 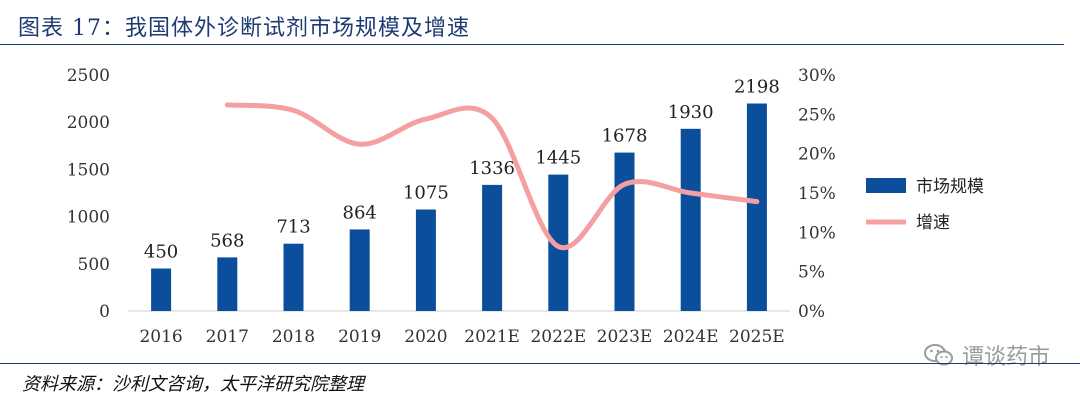 What do you see at coordinates (426, 193) in the screenshot?
I see `bar-data-label: 1075` at bounding box center [426, 193].